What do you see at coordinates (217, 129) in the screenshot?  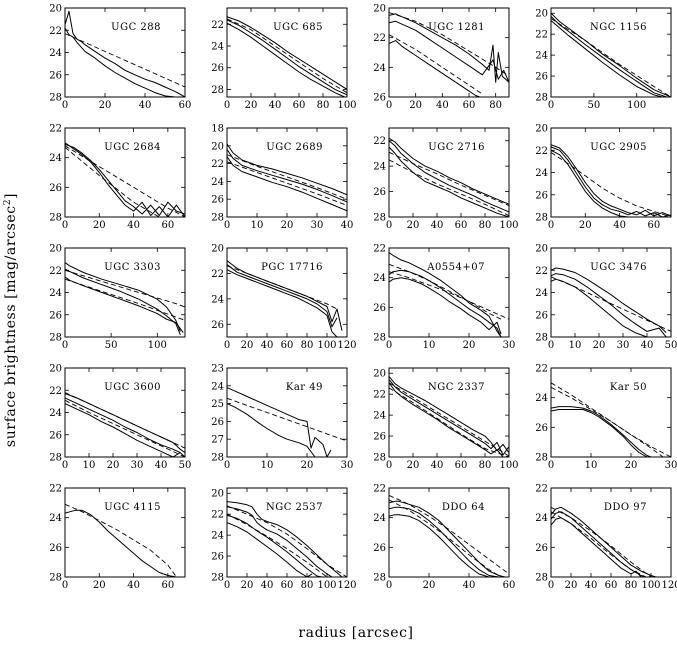 I see `y-tick-label: 18` at bounding box center [217, 129].